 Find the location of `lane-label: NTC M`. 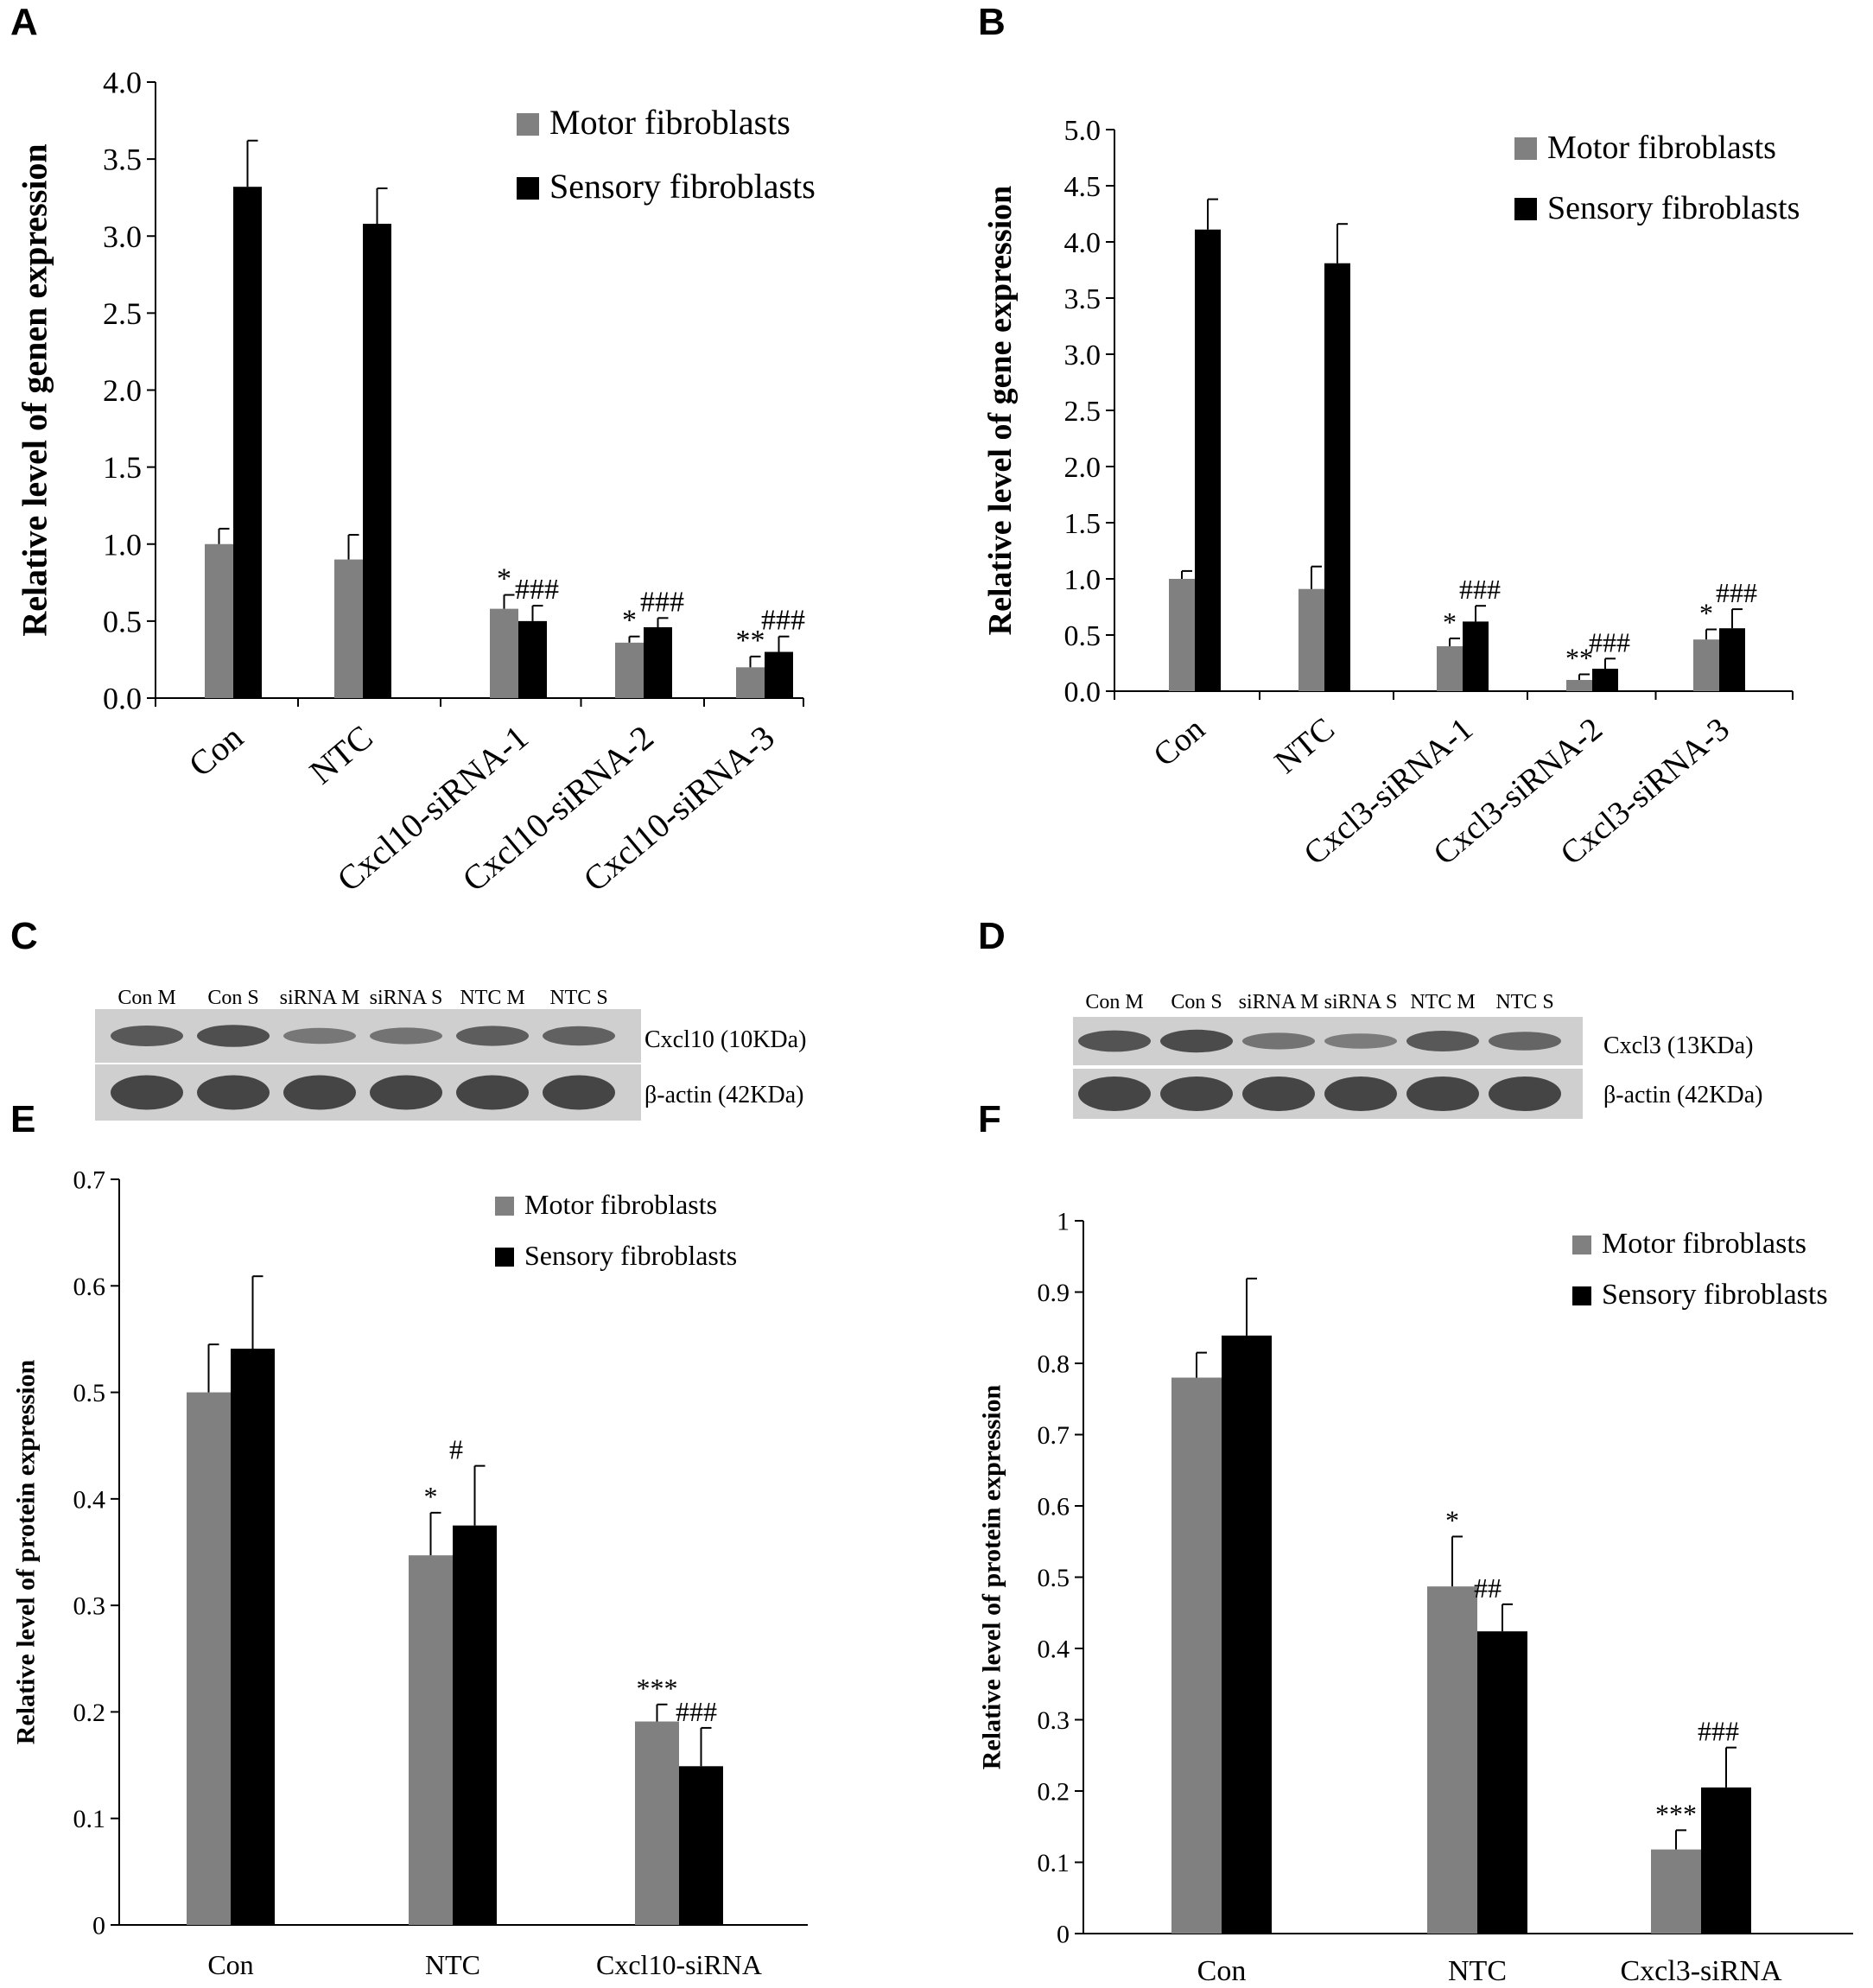

lane-label: NTC M is located at coordinates (1442, 1002).